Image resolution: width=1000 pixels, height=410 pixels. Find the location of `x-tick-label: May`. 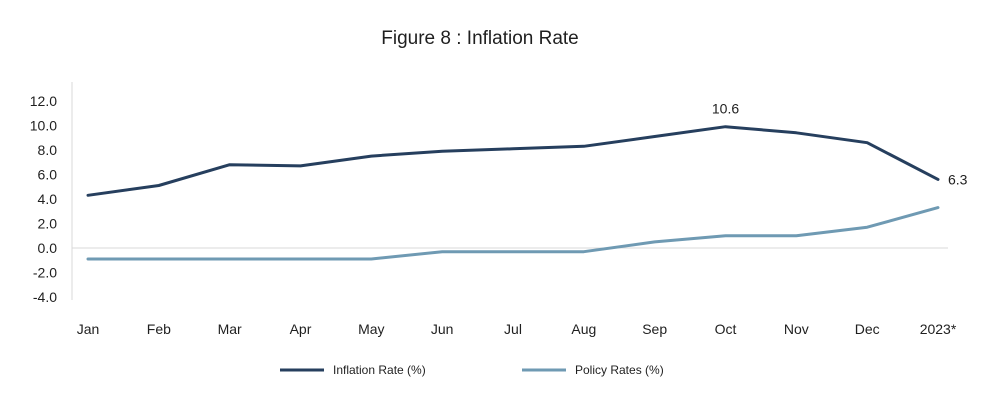

x-tick-label: May is located at coordinates (371, 329).